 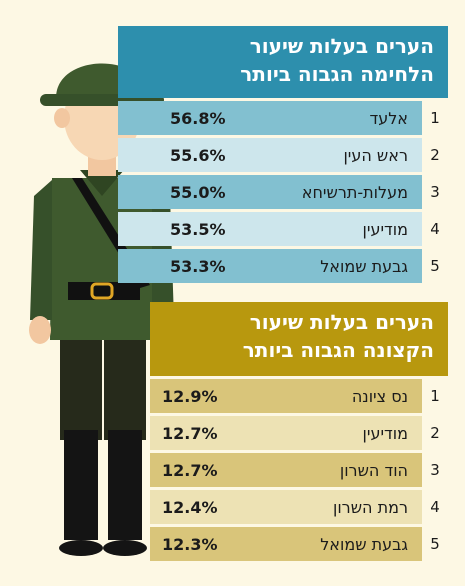 I want to click on city-name: נס ציונה, so click(x=379, y=396).